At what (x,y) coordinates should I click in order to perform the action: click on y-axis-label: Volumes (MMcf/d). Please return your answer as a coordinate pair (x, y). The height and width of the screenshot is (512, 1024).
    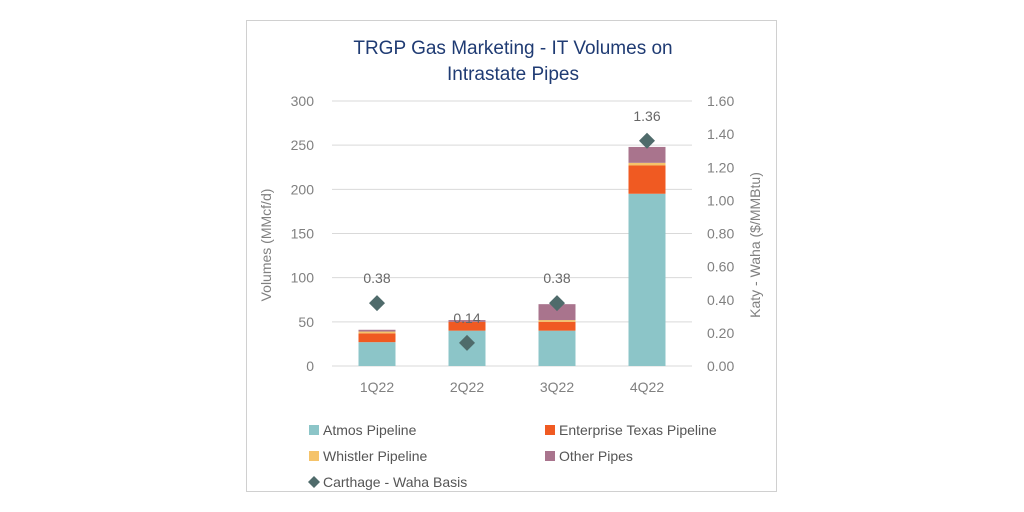
    Looking at the image, I should click on (266, 245).